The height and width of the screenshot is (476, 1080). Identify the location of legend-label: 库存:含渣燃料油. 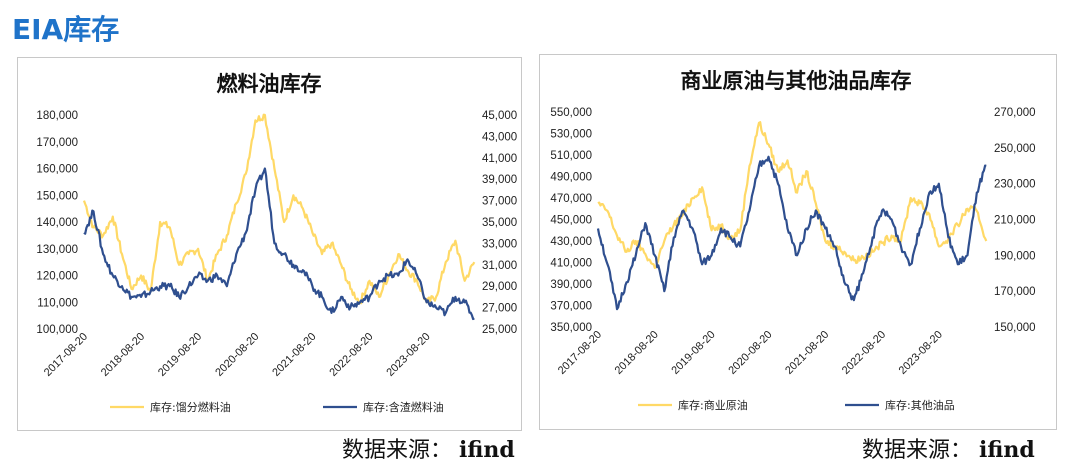
(403, 407).